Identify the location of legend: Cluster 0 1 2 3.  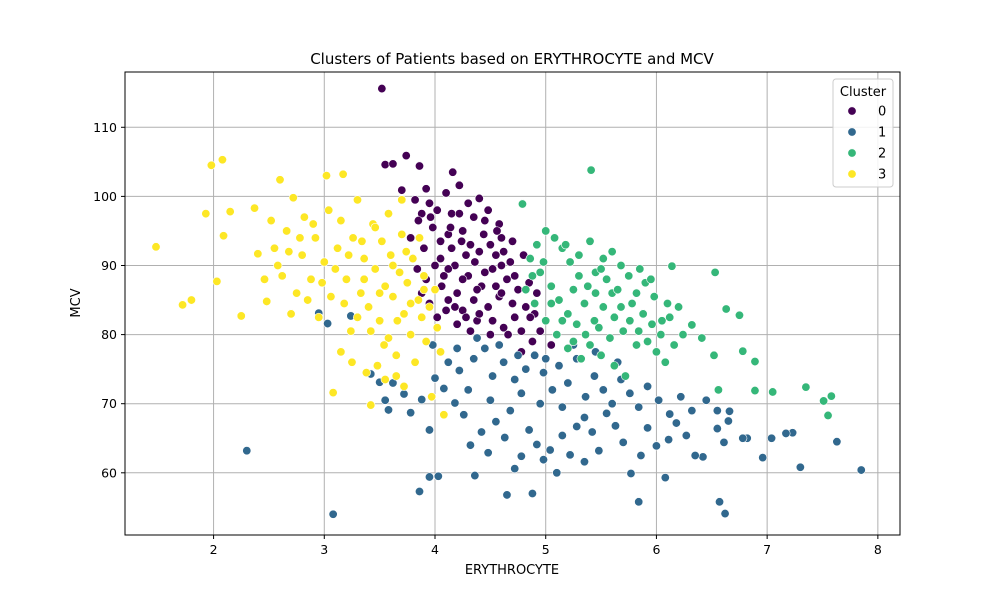
(863, 133).